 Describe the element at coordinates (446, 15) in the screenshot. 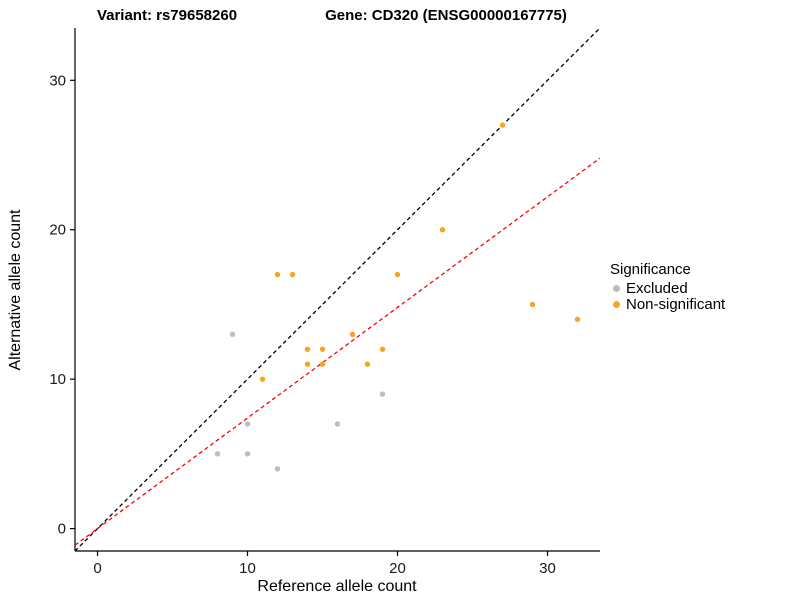

I see `gene-title: Gene: CD320 (ENSG00000167775)` at that location.